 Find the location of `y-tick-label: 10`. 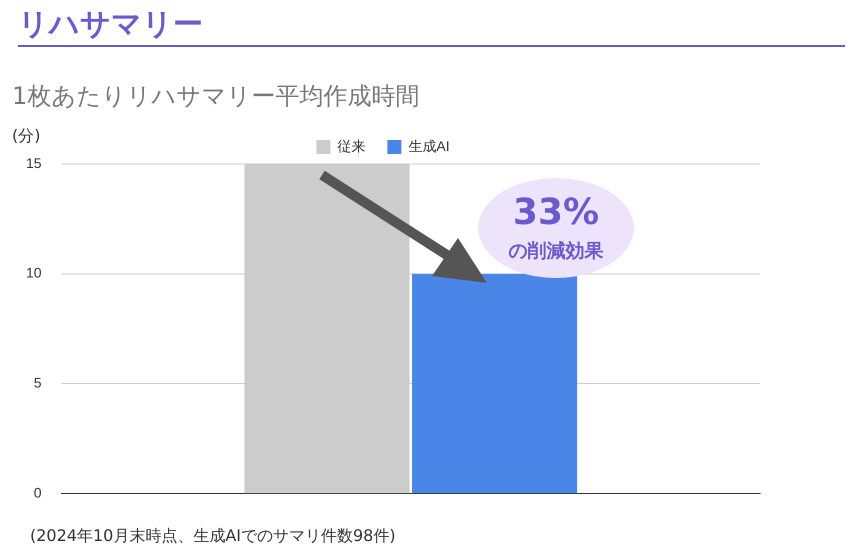

y-tick-label: 10 is located at coordinates (34, 272).